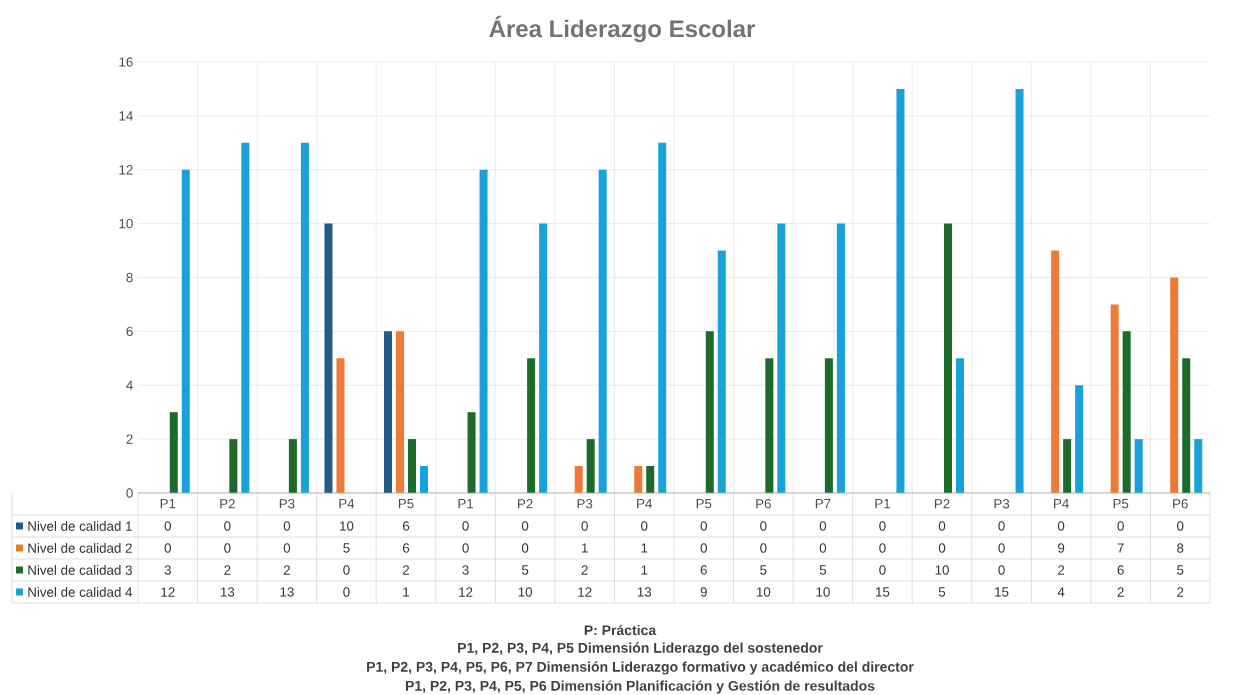  I want to click on x-tick-label: P7, so click(823, 504).